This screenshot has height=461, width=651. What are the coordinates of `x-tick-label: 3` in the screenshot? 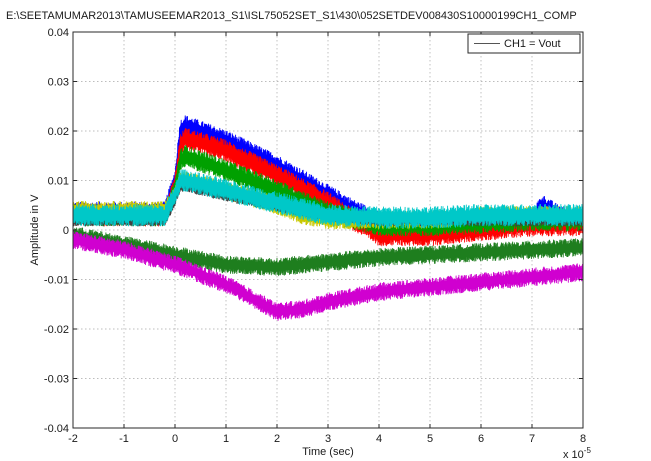 It's located at (328, 439).